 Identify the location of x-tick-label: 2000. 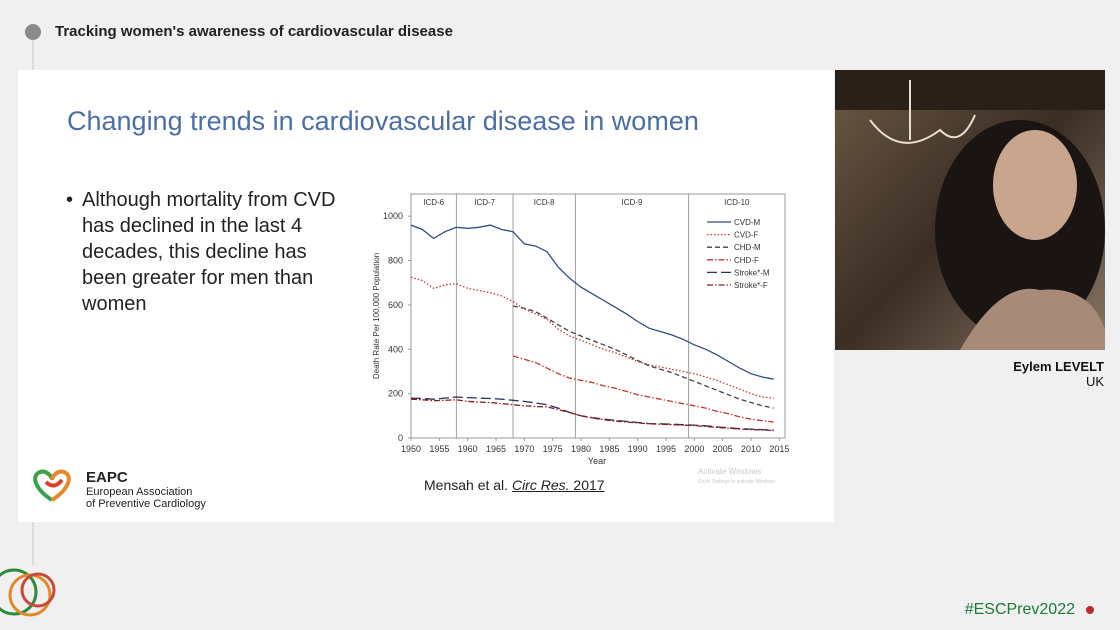
(694, 449).